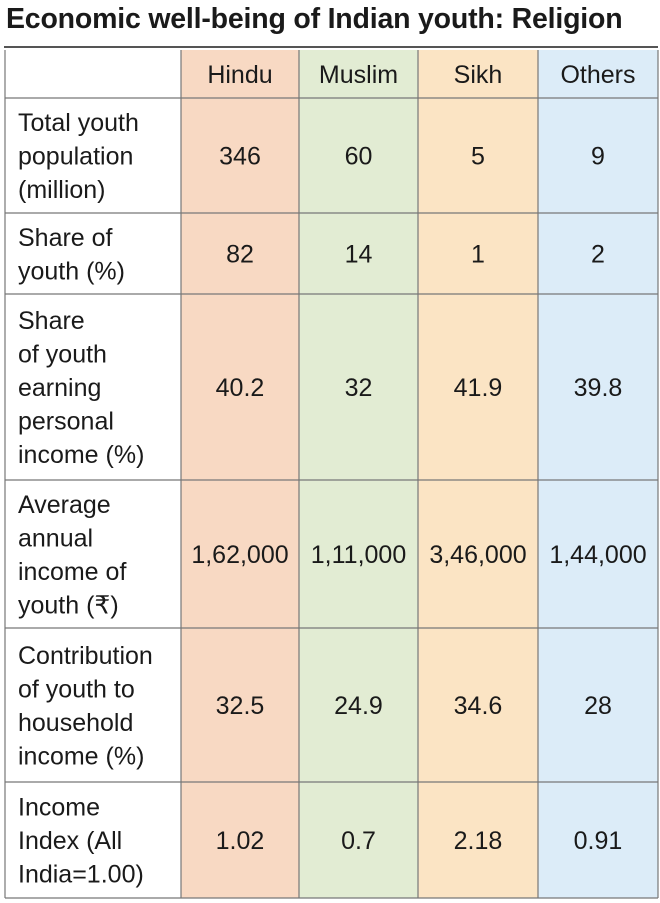  Describe the element at coordinates (239, 555) in the screenshot. I see `table-cell: 1,62,000` at that location.